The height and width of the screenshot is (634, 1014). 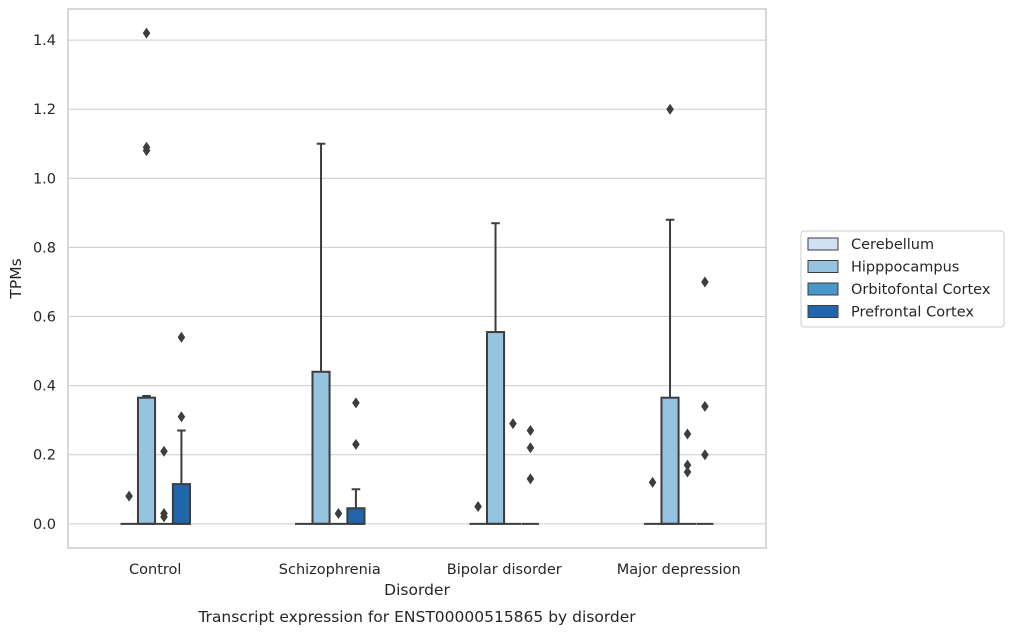 I want to click on y-tick-label: 0.6, so click(x=44, y=318).